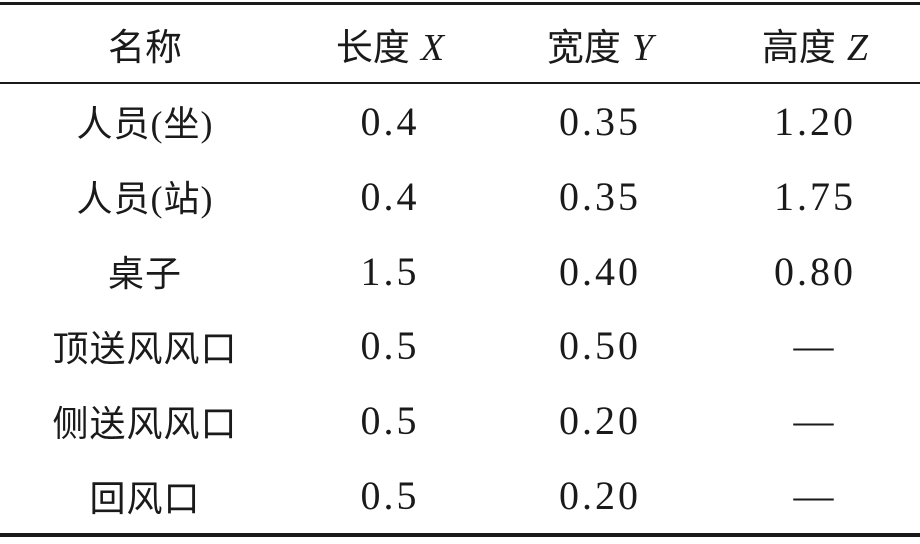 The image size is (920, 544). What do you see at coordinates (798, 48) in the screenshot?
I see `header-label: 高度` at bounding box center [798, 48].